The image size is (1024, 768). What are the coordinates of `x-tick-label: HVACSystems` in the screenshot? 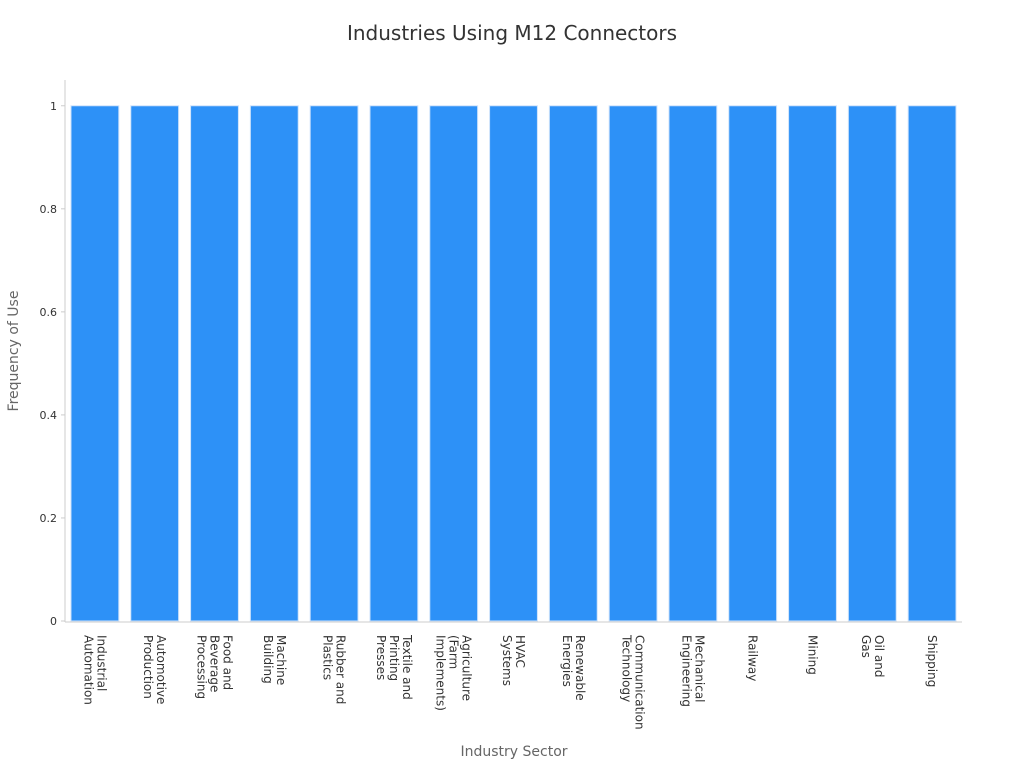 It's located at (513, 660).